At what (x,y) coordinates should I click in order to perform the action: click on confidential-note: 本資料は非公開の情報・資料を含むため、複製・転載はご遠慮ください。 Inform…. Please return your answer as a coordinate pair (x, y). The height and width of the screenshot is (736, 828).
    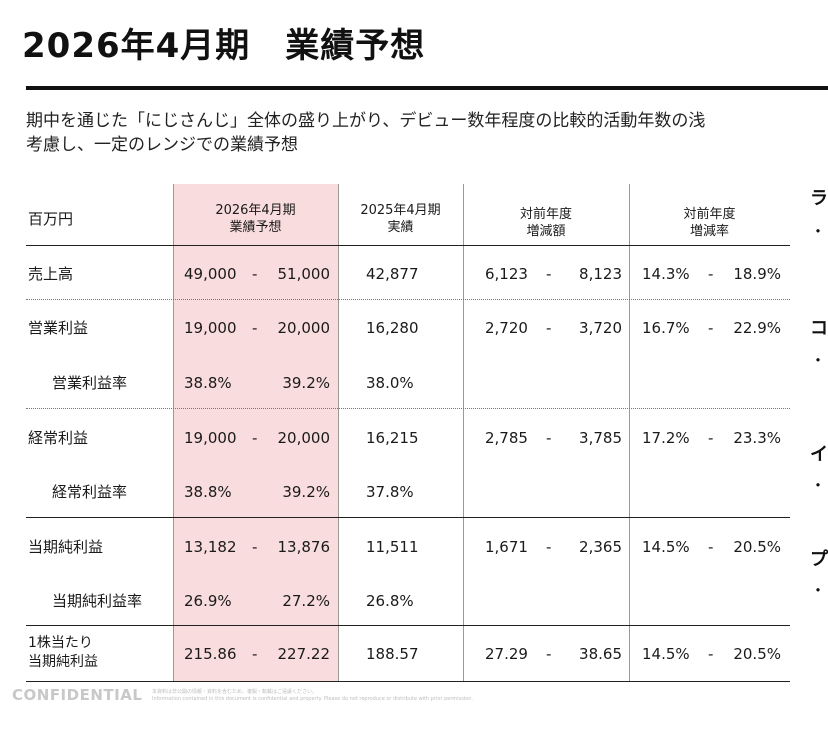
    Looking at the image, I should click on (313, 695).